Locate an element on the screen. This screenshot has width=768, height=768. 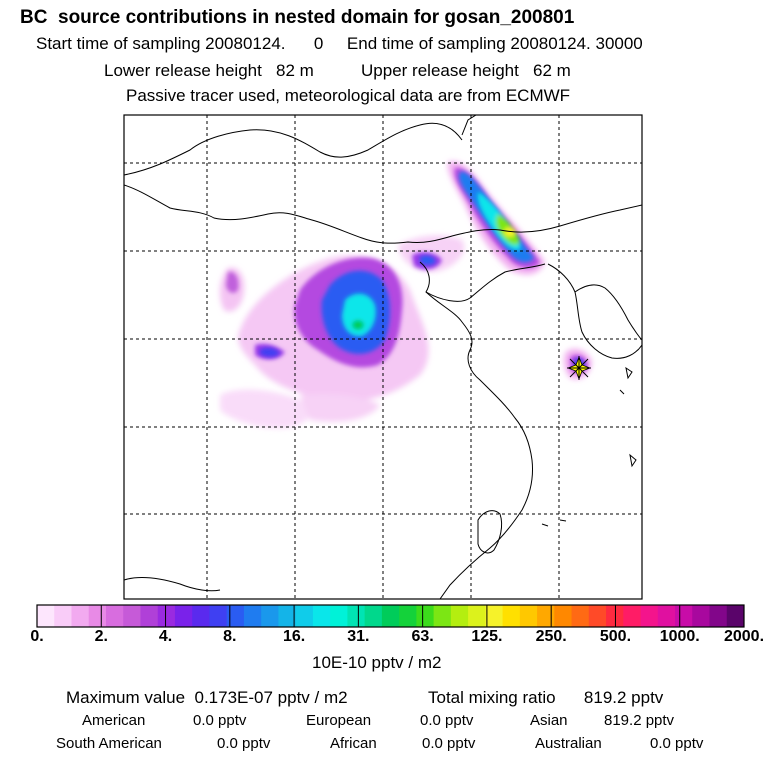
lower-release-label: Lower release height is located at coordinates (183, 70).